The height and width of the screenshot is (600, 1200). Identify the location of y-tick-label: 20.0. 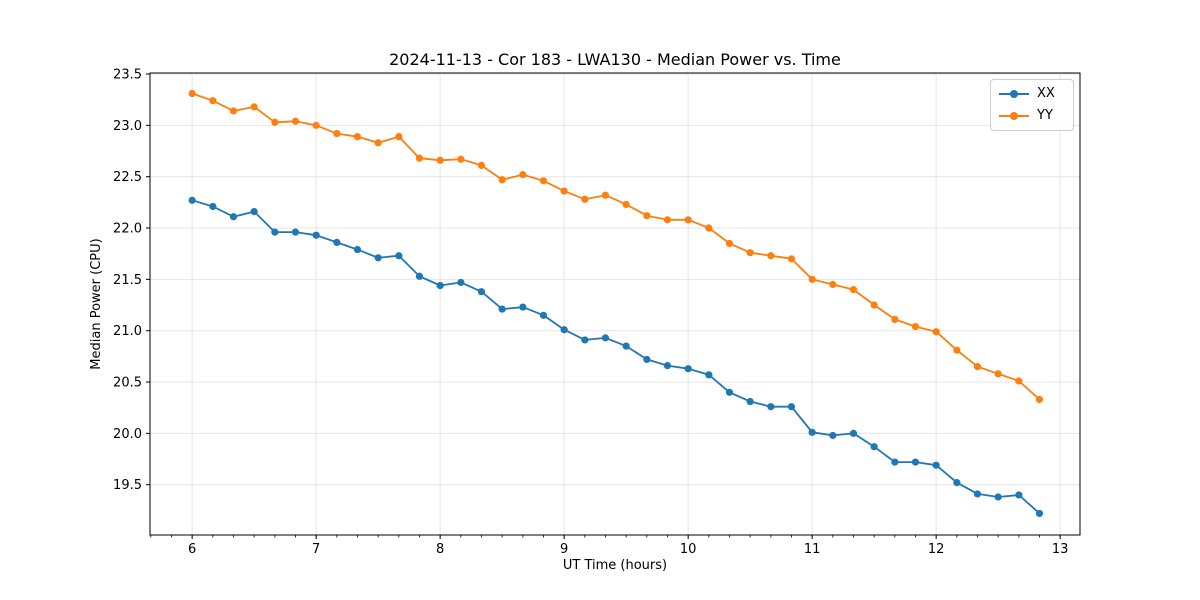
(127, 434).